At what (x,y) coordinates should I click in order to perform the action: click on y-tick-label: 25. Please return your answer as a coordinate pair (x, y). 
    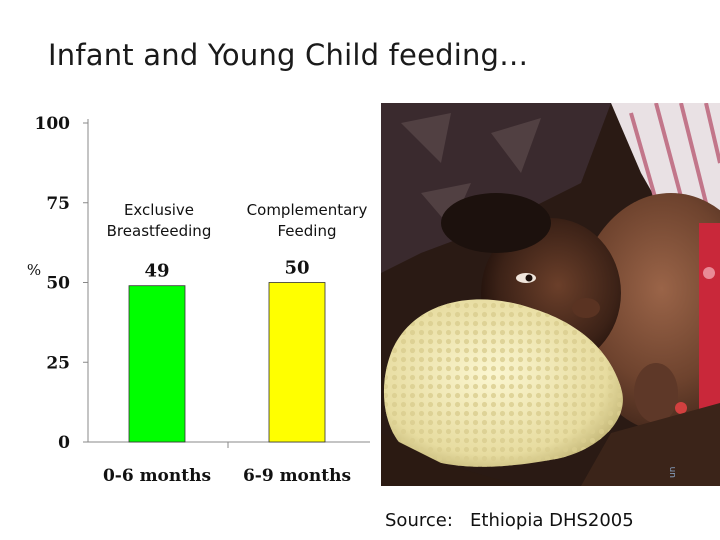
    Looking at the image, I should click on (58, 363).